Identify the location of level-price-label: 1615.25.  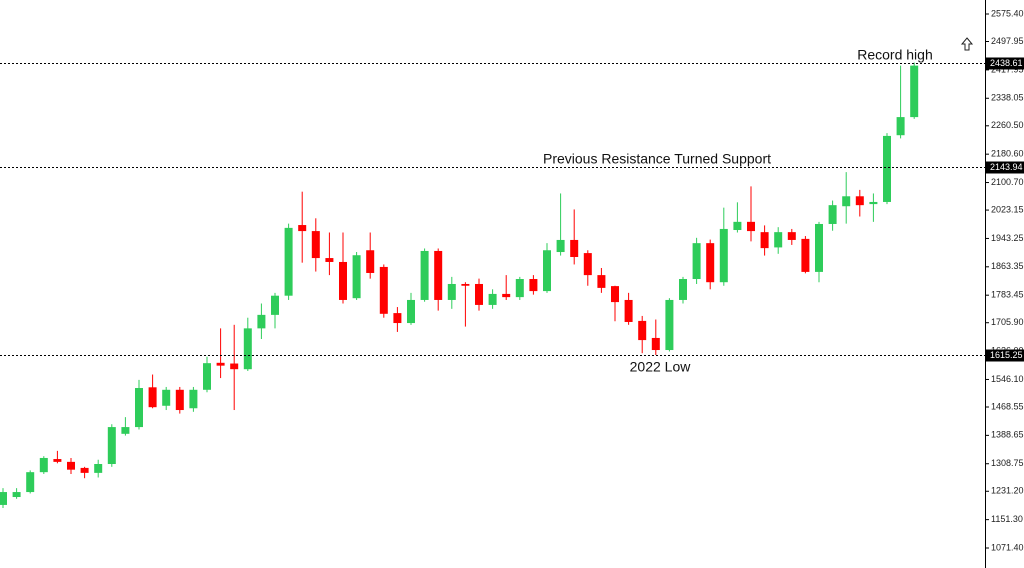
(1006, 355).